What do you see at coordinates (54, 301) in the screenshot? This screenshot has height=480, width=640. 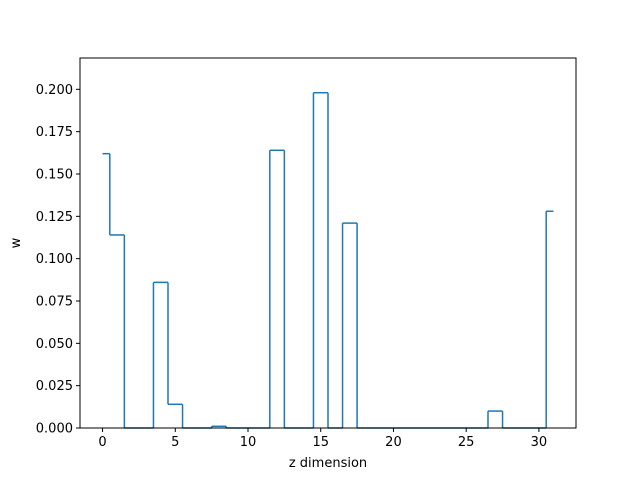 I see `y-tick-label: 0.075` at bounding box center [54, 301].